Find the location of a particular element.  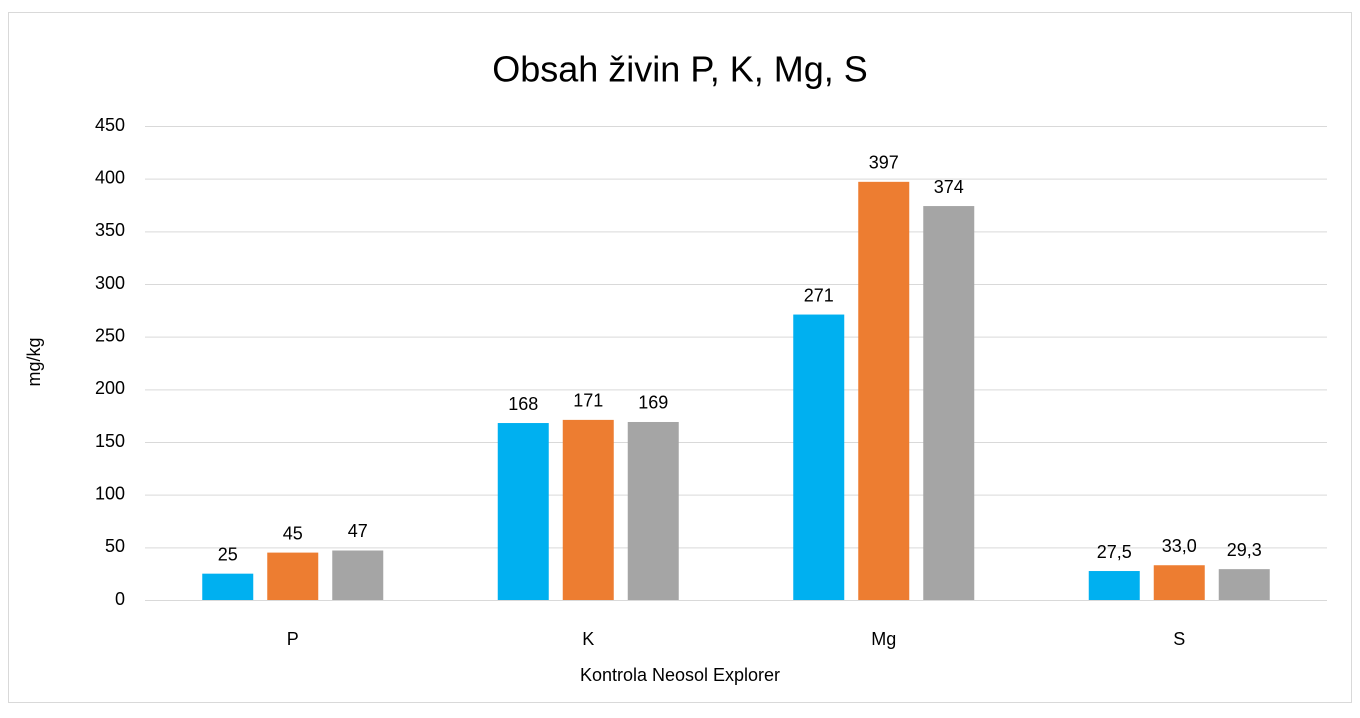

y-tick-label: 250 is located at coordinates (110, 335).